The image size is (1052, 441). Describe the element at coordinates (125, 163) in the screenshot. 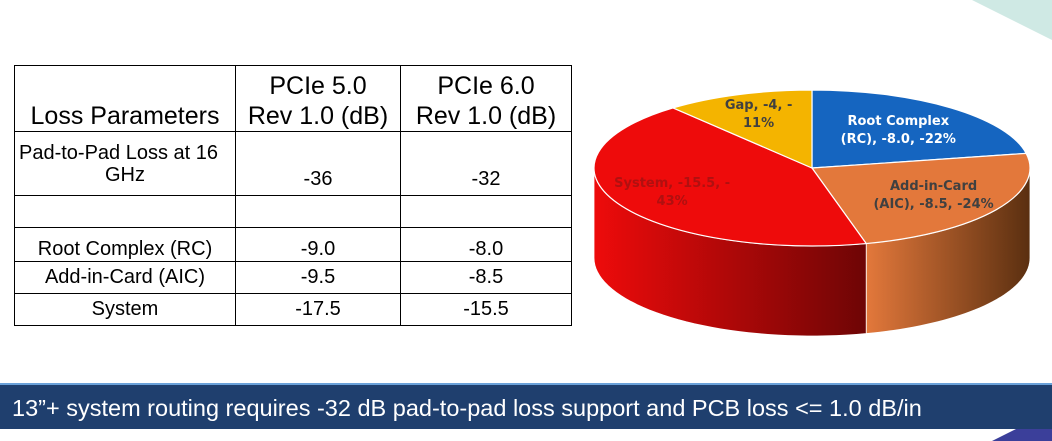

I see `row-label: Pad-to-Pad Loss at 16 GHz` at that location.